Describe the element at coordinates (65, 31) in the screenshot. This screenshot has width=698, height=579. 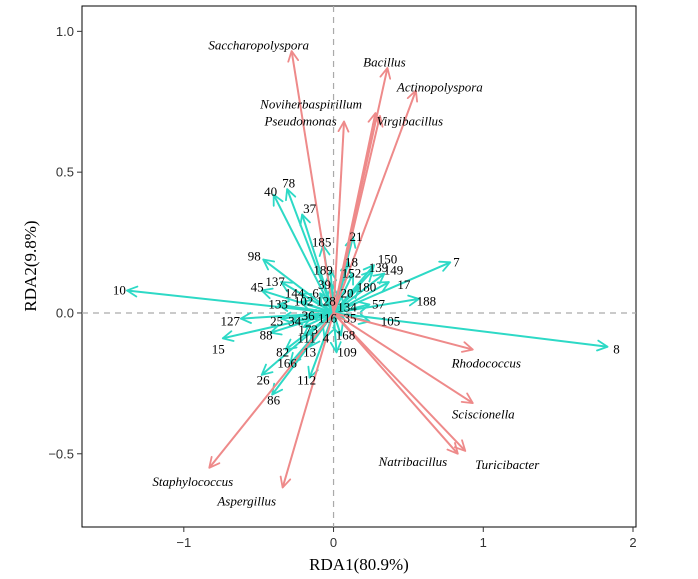
I see `y-tick-label: 1.0` at that location.